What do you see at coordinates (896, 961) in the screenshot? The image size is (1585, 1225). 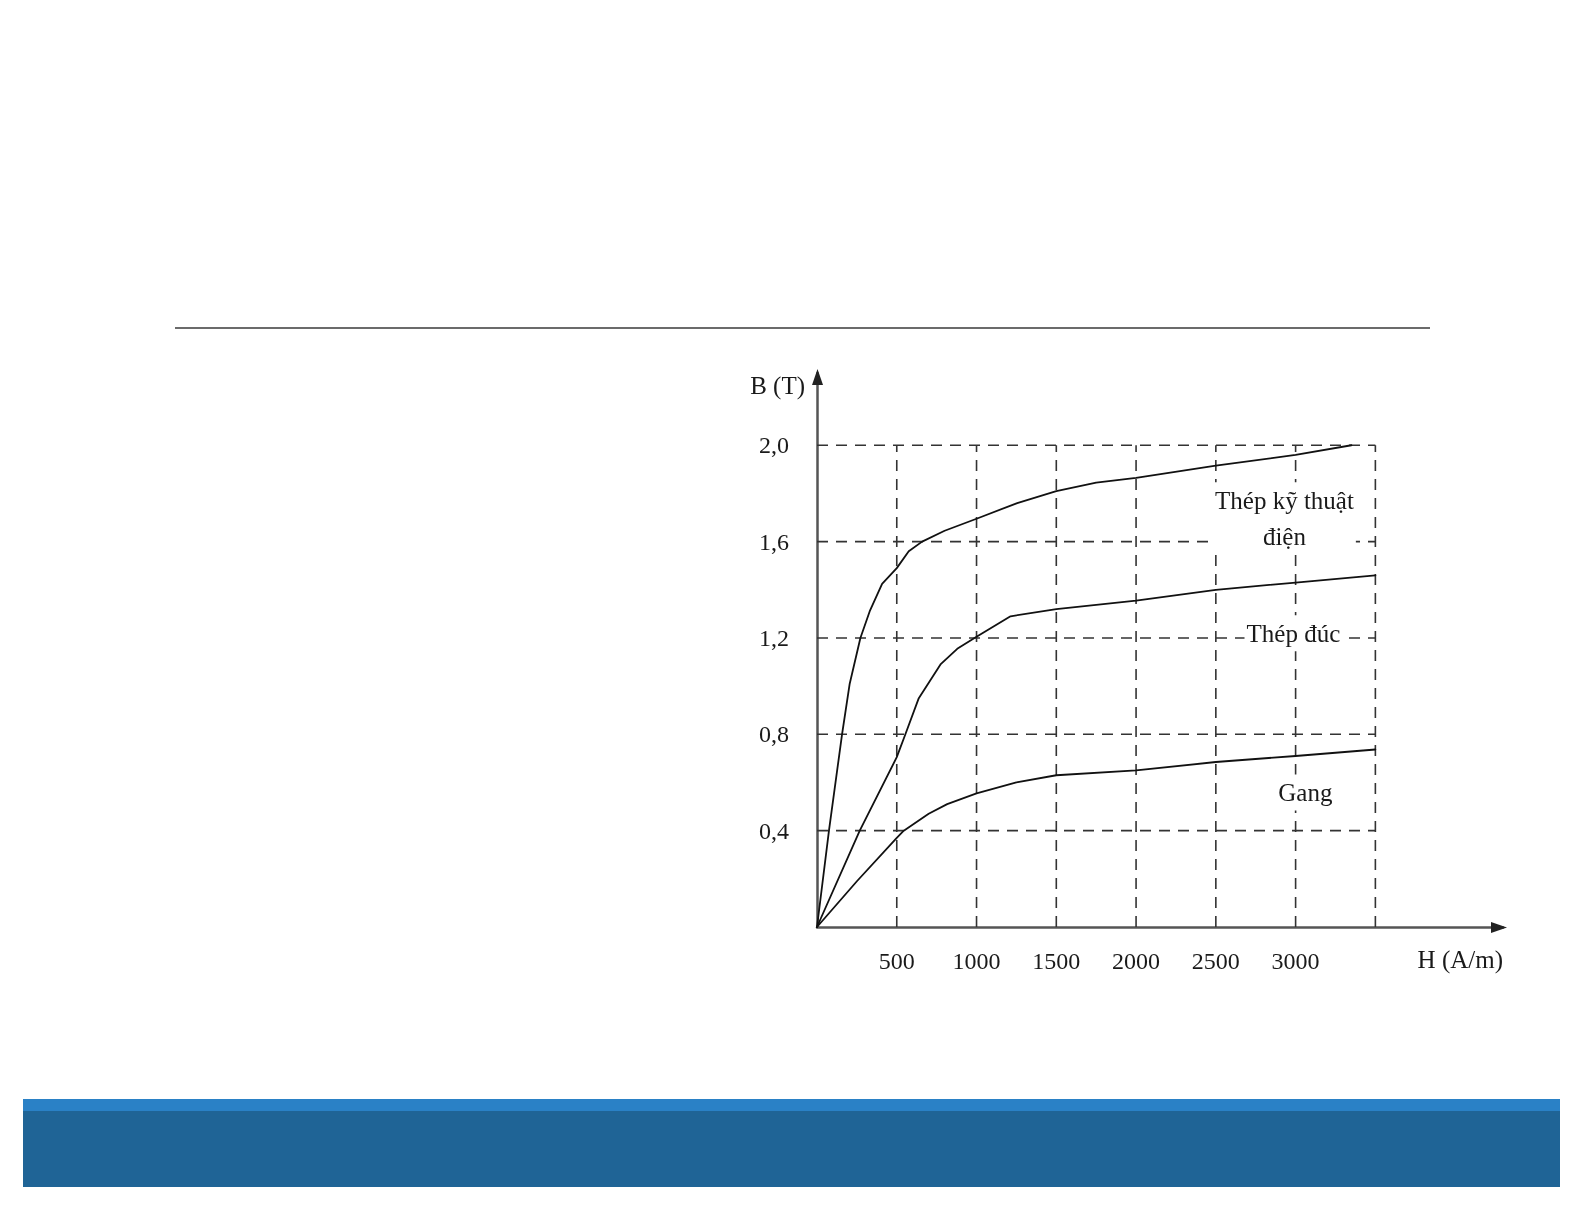 I see `x-tick-label: 500` at bounding box center [896, 961].